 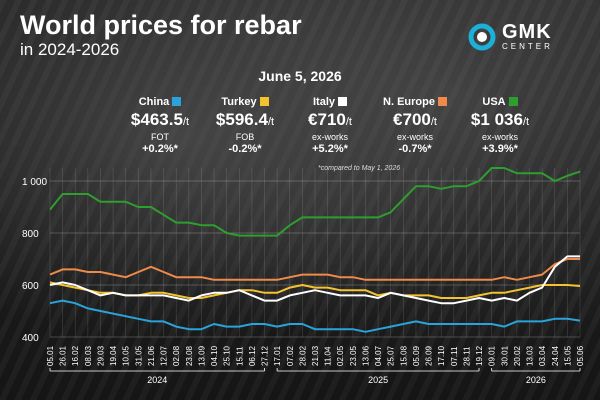 I want to click on x-tick-label: 10.05, so click(x=126, y=355).